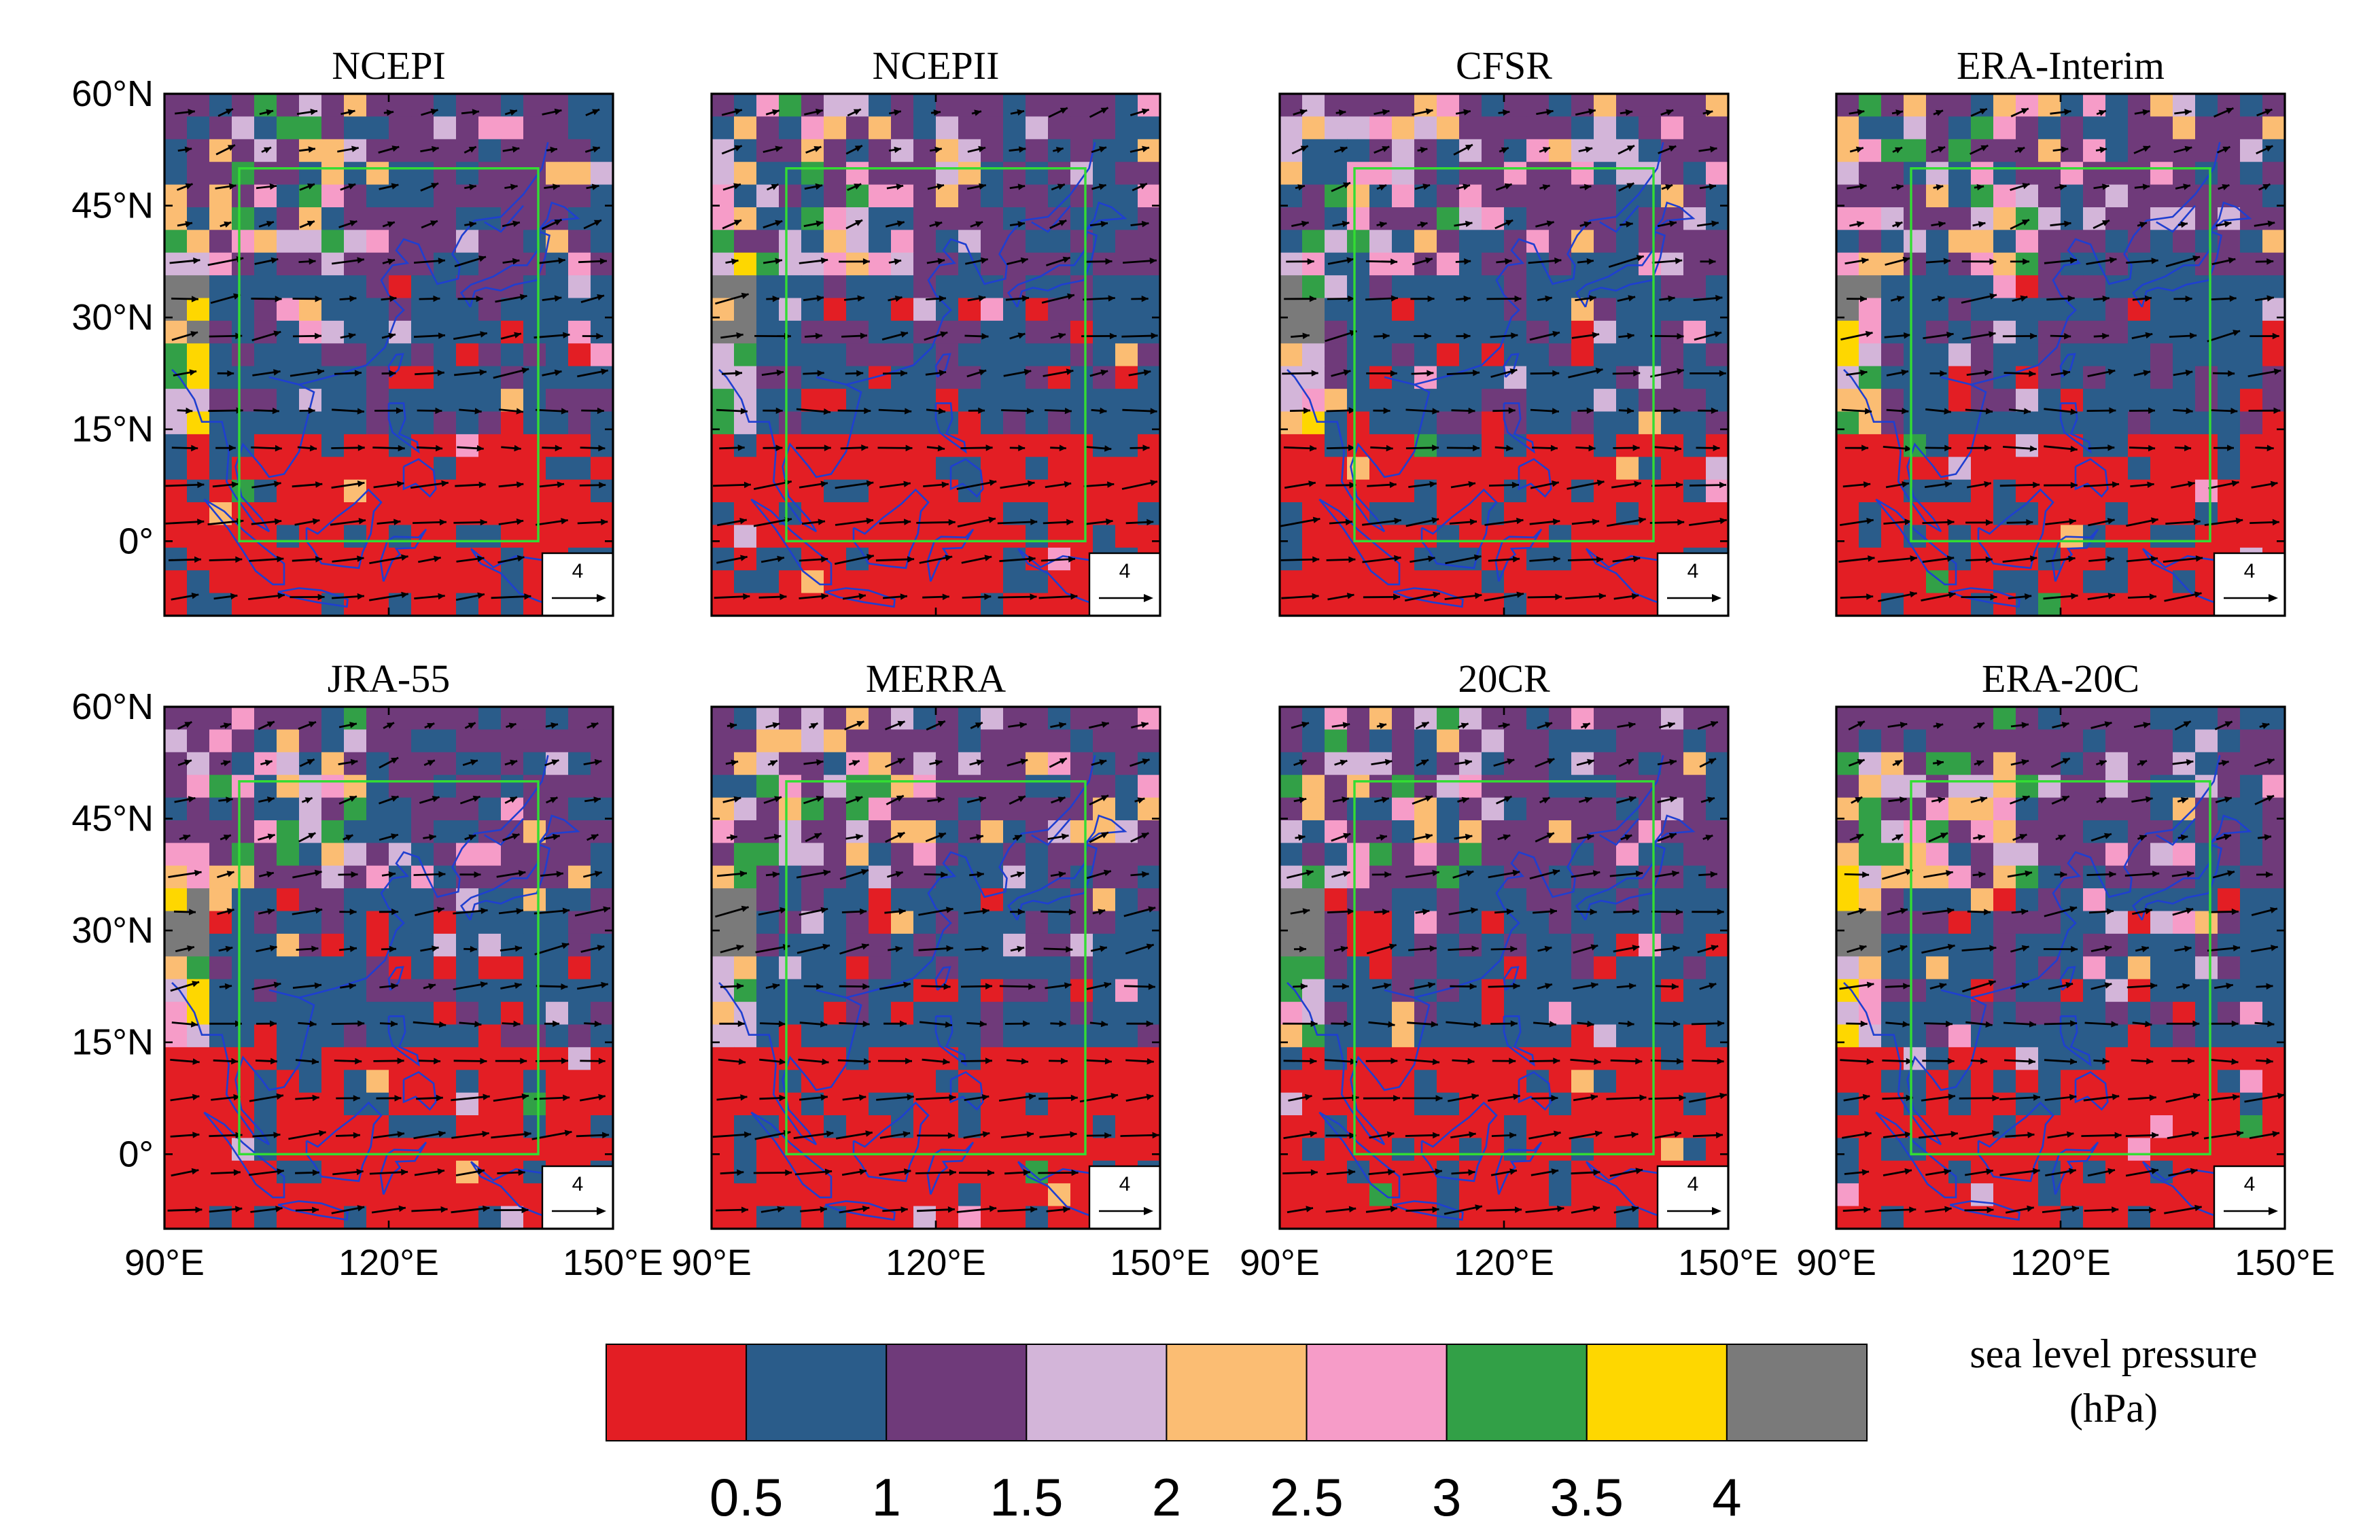  What do you see at coordinates (936, 679) in the screenshot?
I see `panel-title: MERRA` at bounding box center [936, 679].